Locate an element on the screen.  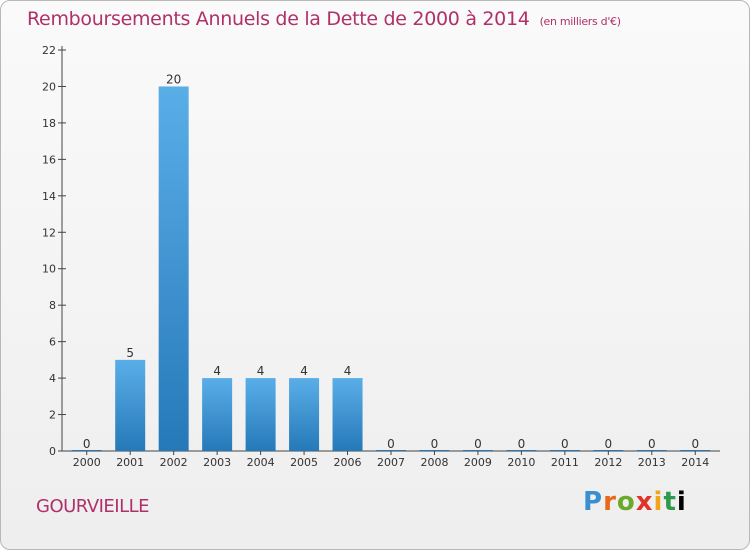
y-axis: 0 2 4 6 8 10 12 14 16 18 20 22 is located at coordinates (54, 251).